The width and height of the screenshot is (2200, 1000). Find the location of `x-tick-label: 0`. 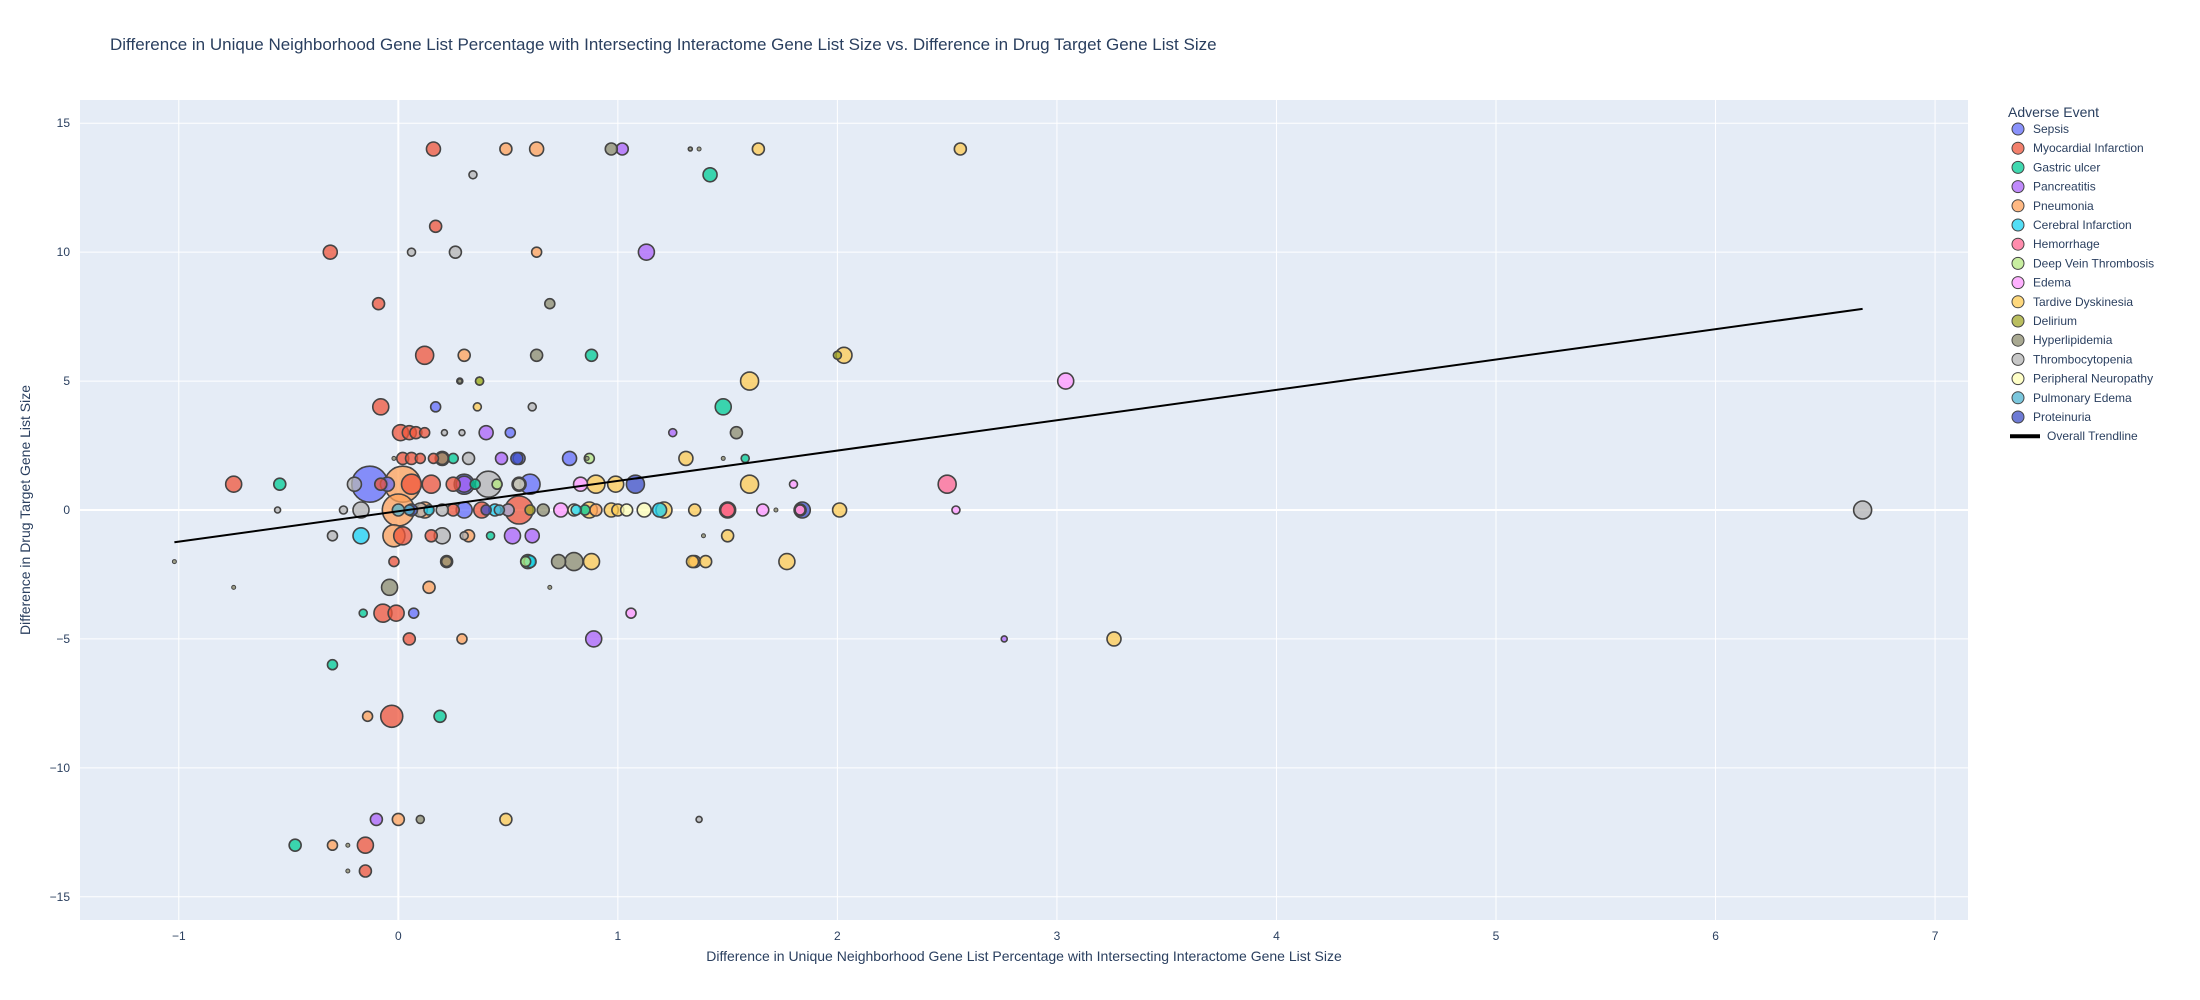

x-tick-label: 0 is located at coordinates (398, 936).